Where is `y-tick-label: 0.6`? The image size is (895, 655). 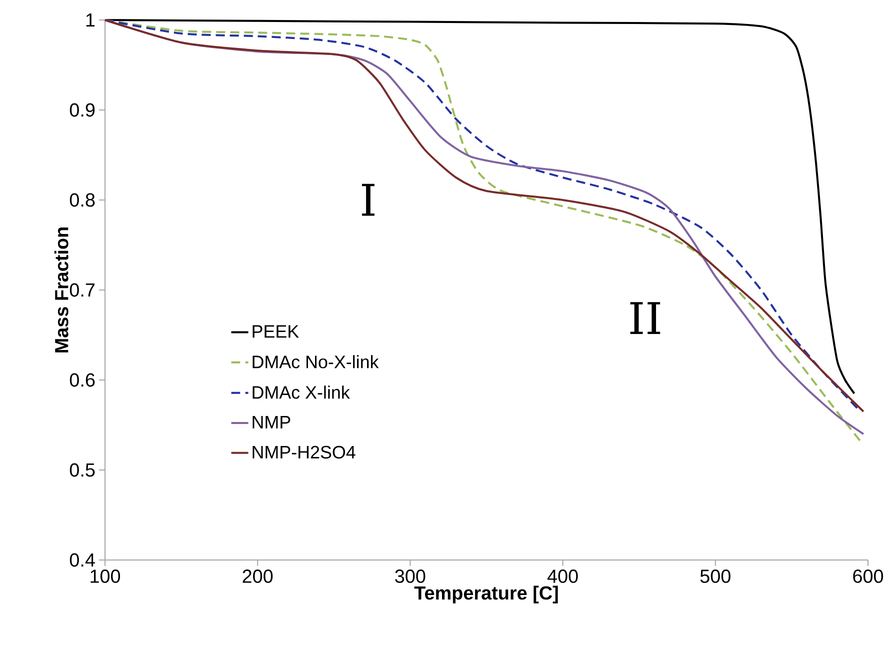 y-tick-label: 0.6 is located at coordinates (82, 380).